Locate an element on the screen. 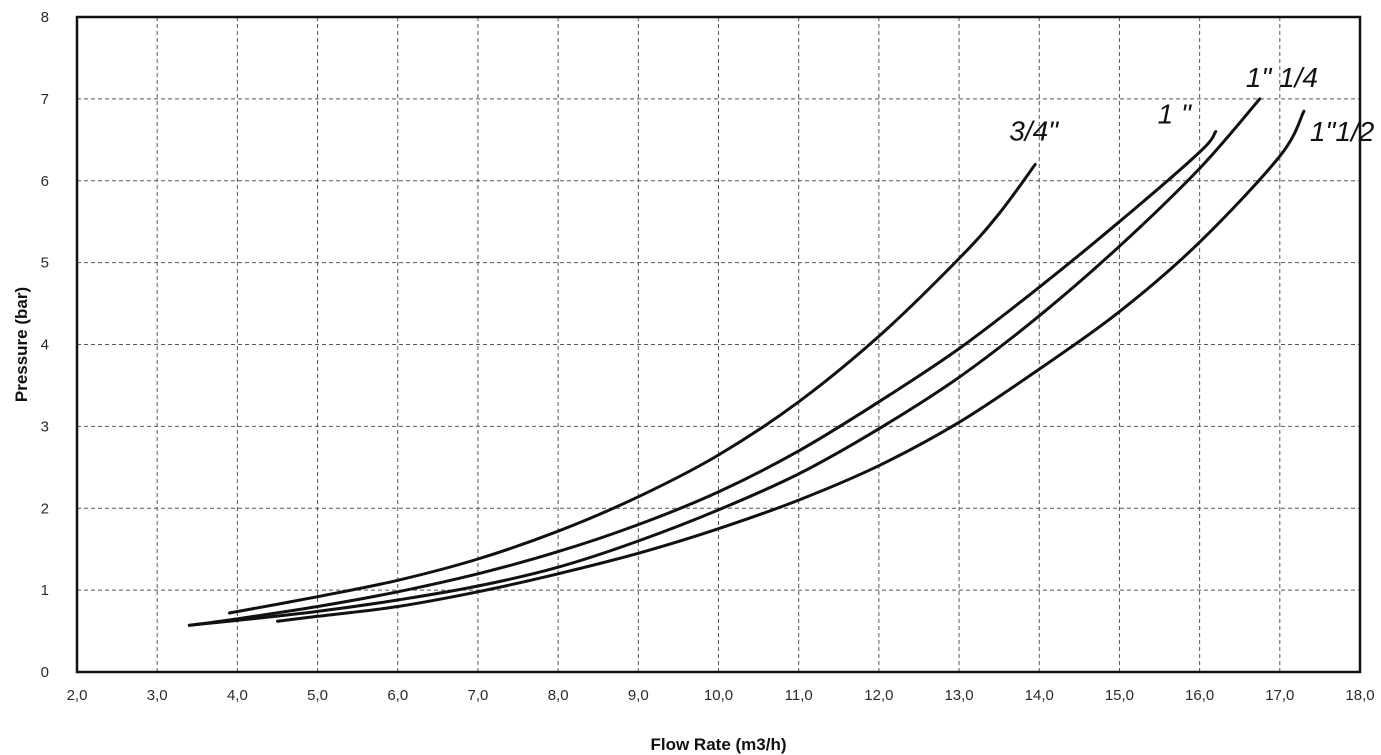 The image size is (1381, 755). x-tick-label: 11,0 is located at coordinates (799, 695).